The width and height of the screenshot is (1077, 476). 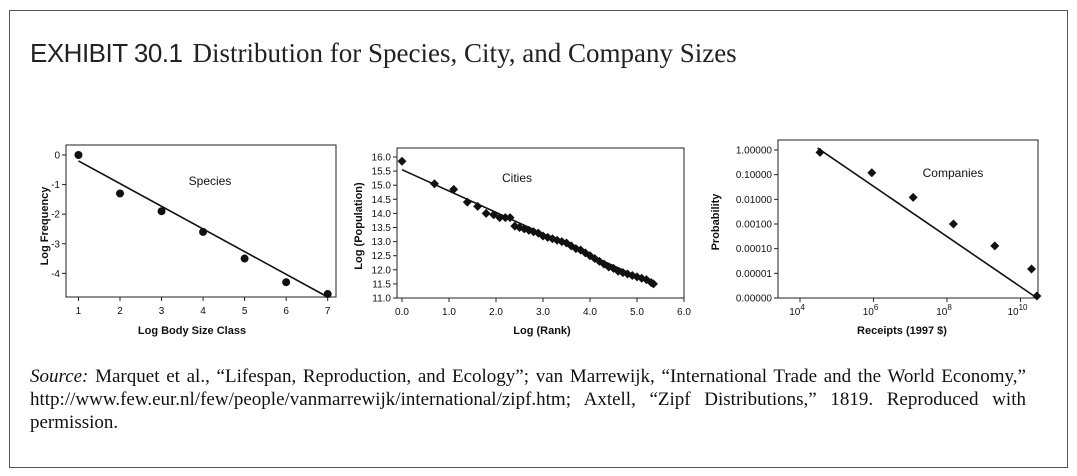 I want to click on y-tick-label: 13.0, so click(x=382, y=242).